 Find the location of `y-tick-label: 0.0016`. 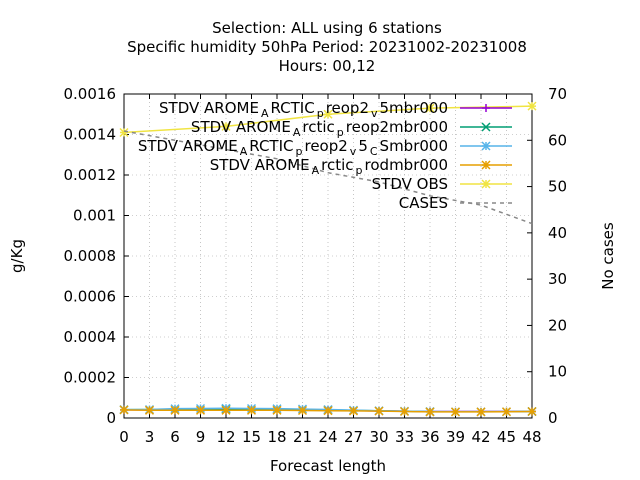

y-tick-label: 0.0016 is located at coordinates (90, 94).